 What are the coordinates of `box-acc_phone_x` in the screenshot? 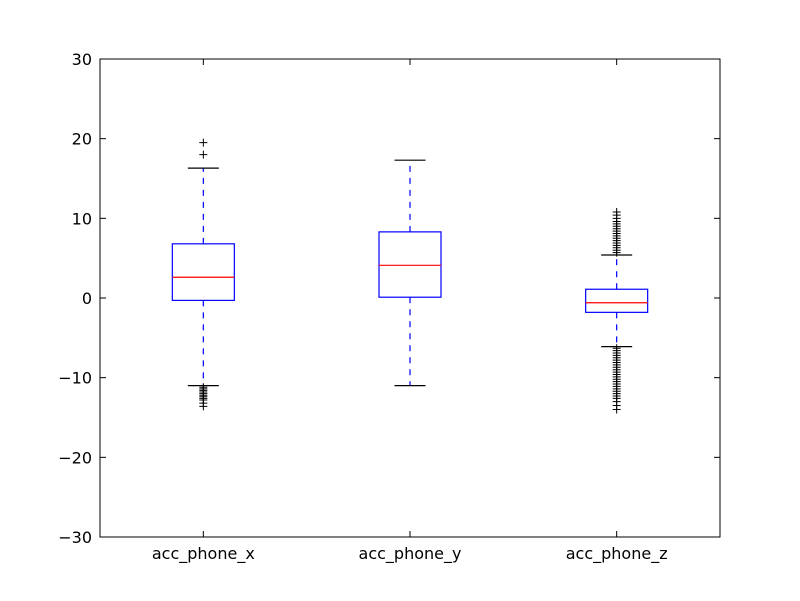 It's located at (203, 274).